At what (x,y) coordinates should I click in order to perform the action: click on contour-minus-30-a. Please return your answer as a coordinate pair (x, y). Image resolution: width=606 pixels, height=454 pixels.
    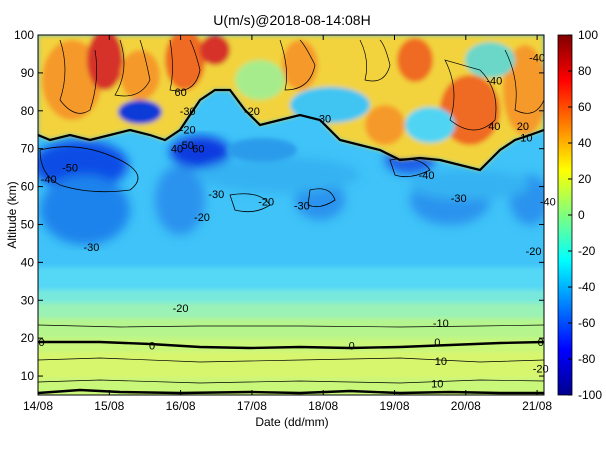
    Looking at the image, I should click on (250, 203).